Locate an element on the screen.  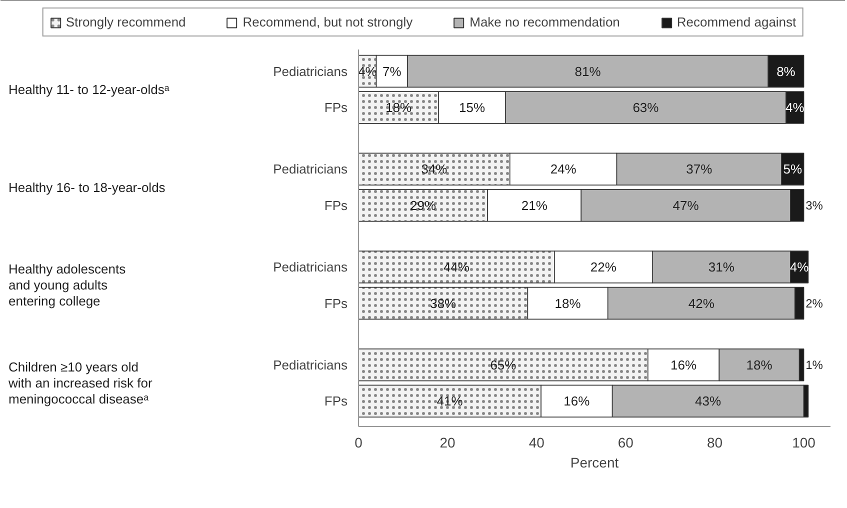
data-label: 15% is located at coordinates (472, 107).